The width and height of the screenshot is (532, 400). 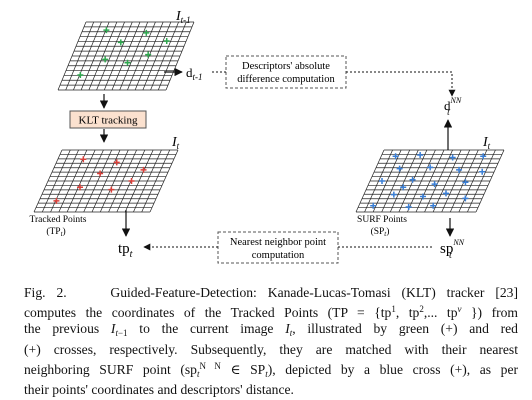 I want to click on sp-caption-line1: SURF Points, so click(x=382, y=220).